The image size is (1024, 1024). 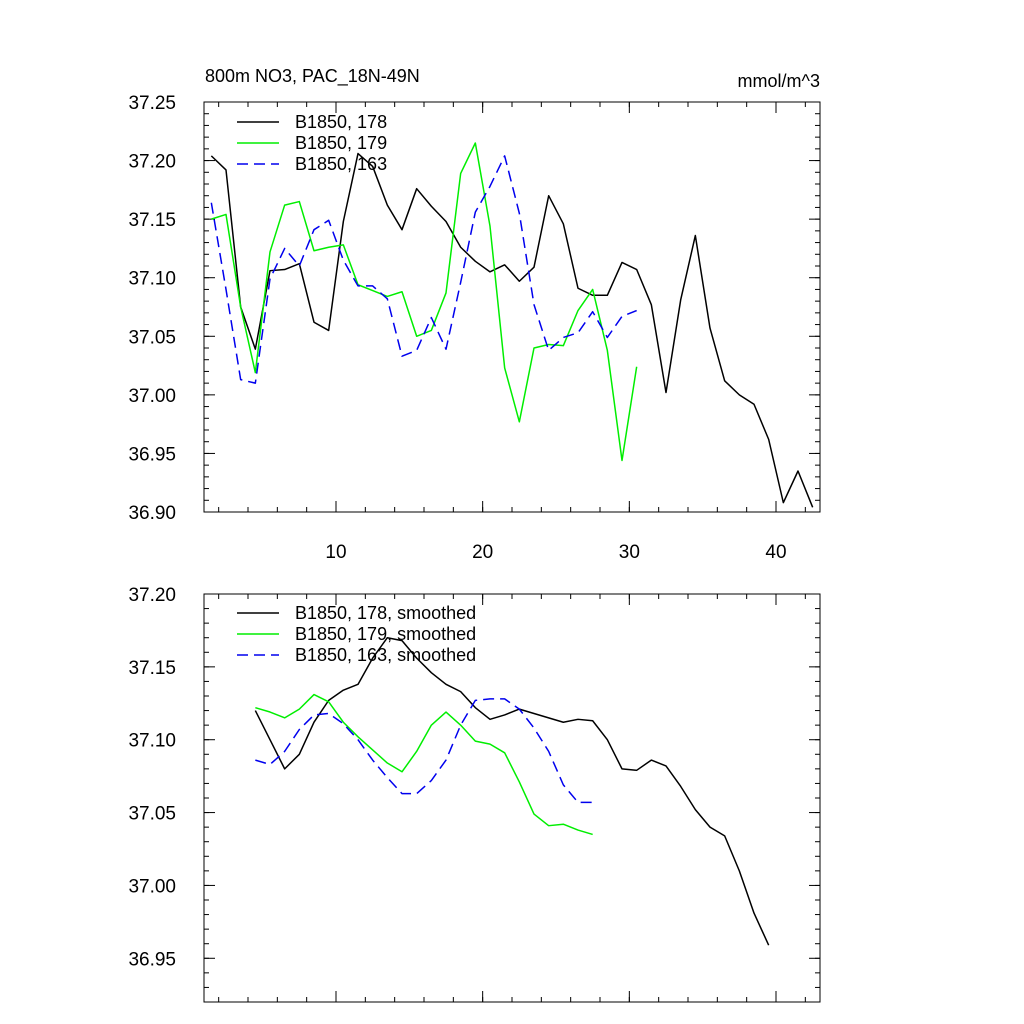 What do you see at coordinates (341, 122) in the screenshot?
I see `legend-label: B1850, 178` at bounding box center [341, 122].